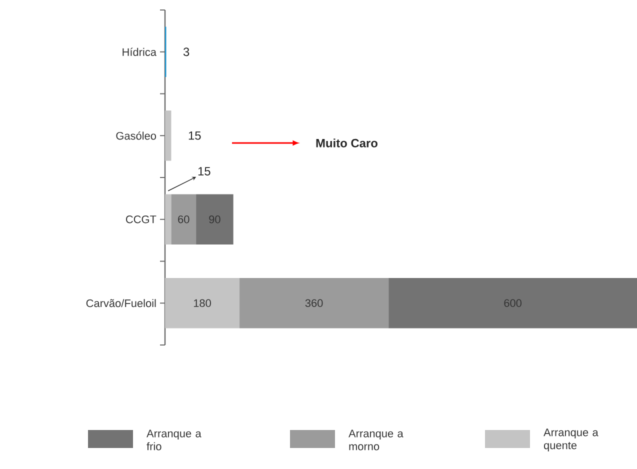 The width and height of the screenshot is (637, 469). I want to click on legend-label: Arranque a quente, so click(571, 440).